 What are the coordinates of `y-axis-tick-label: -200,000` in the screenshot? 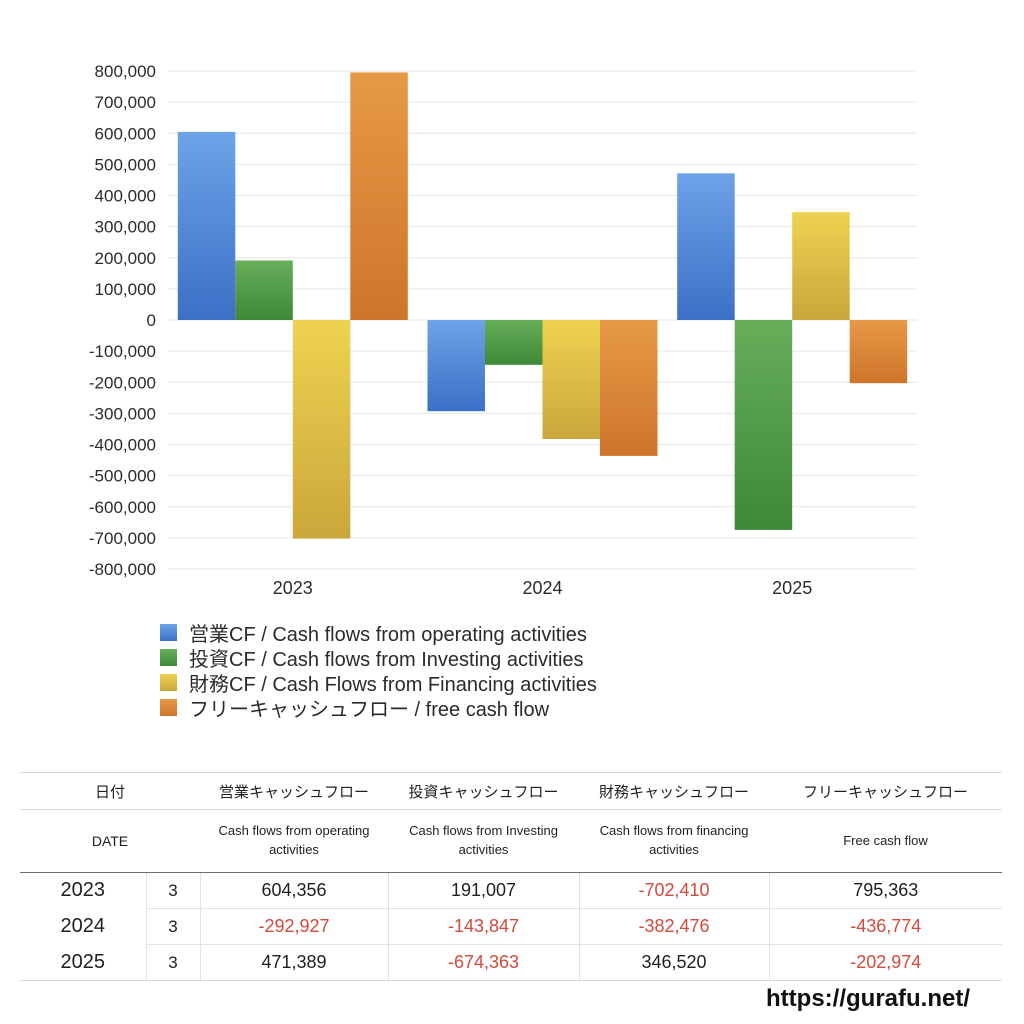 It's located at (122, 382).